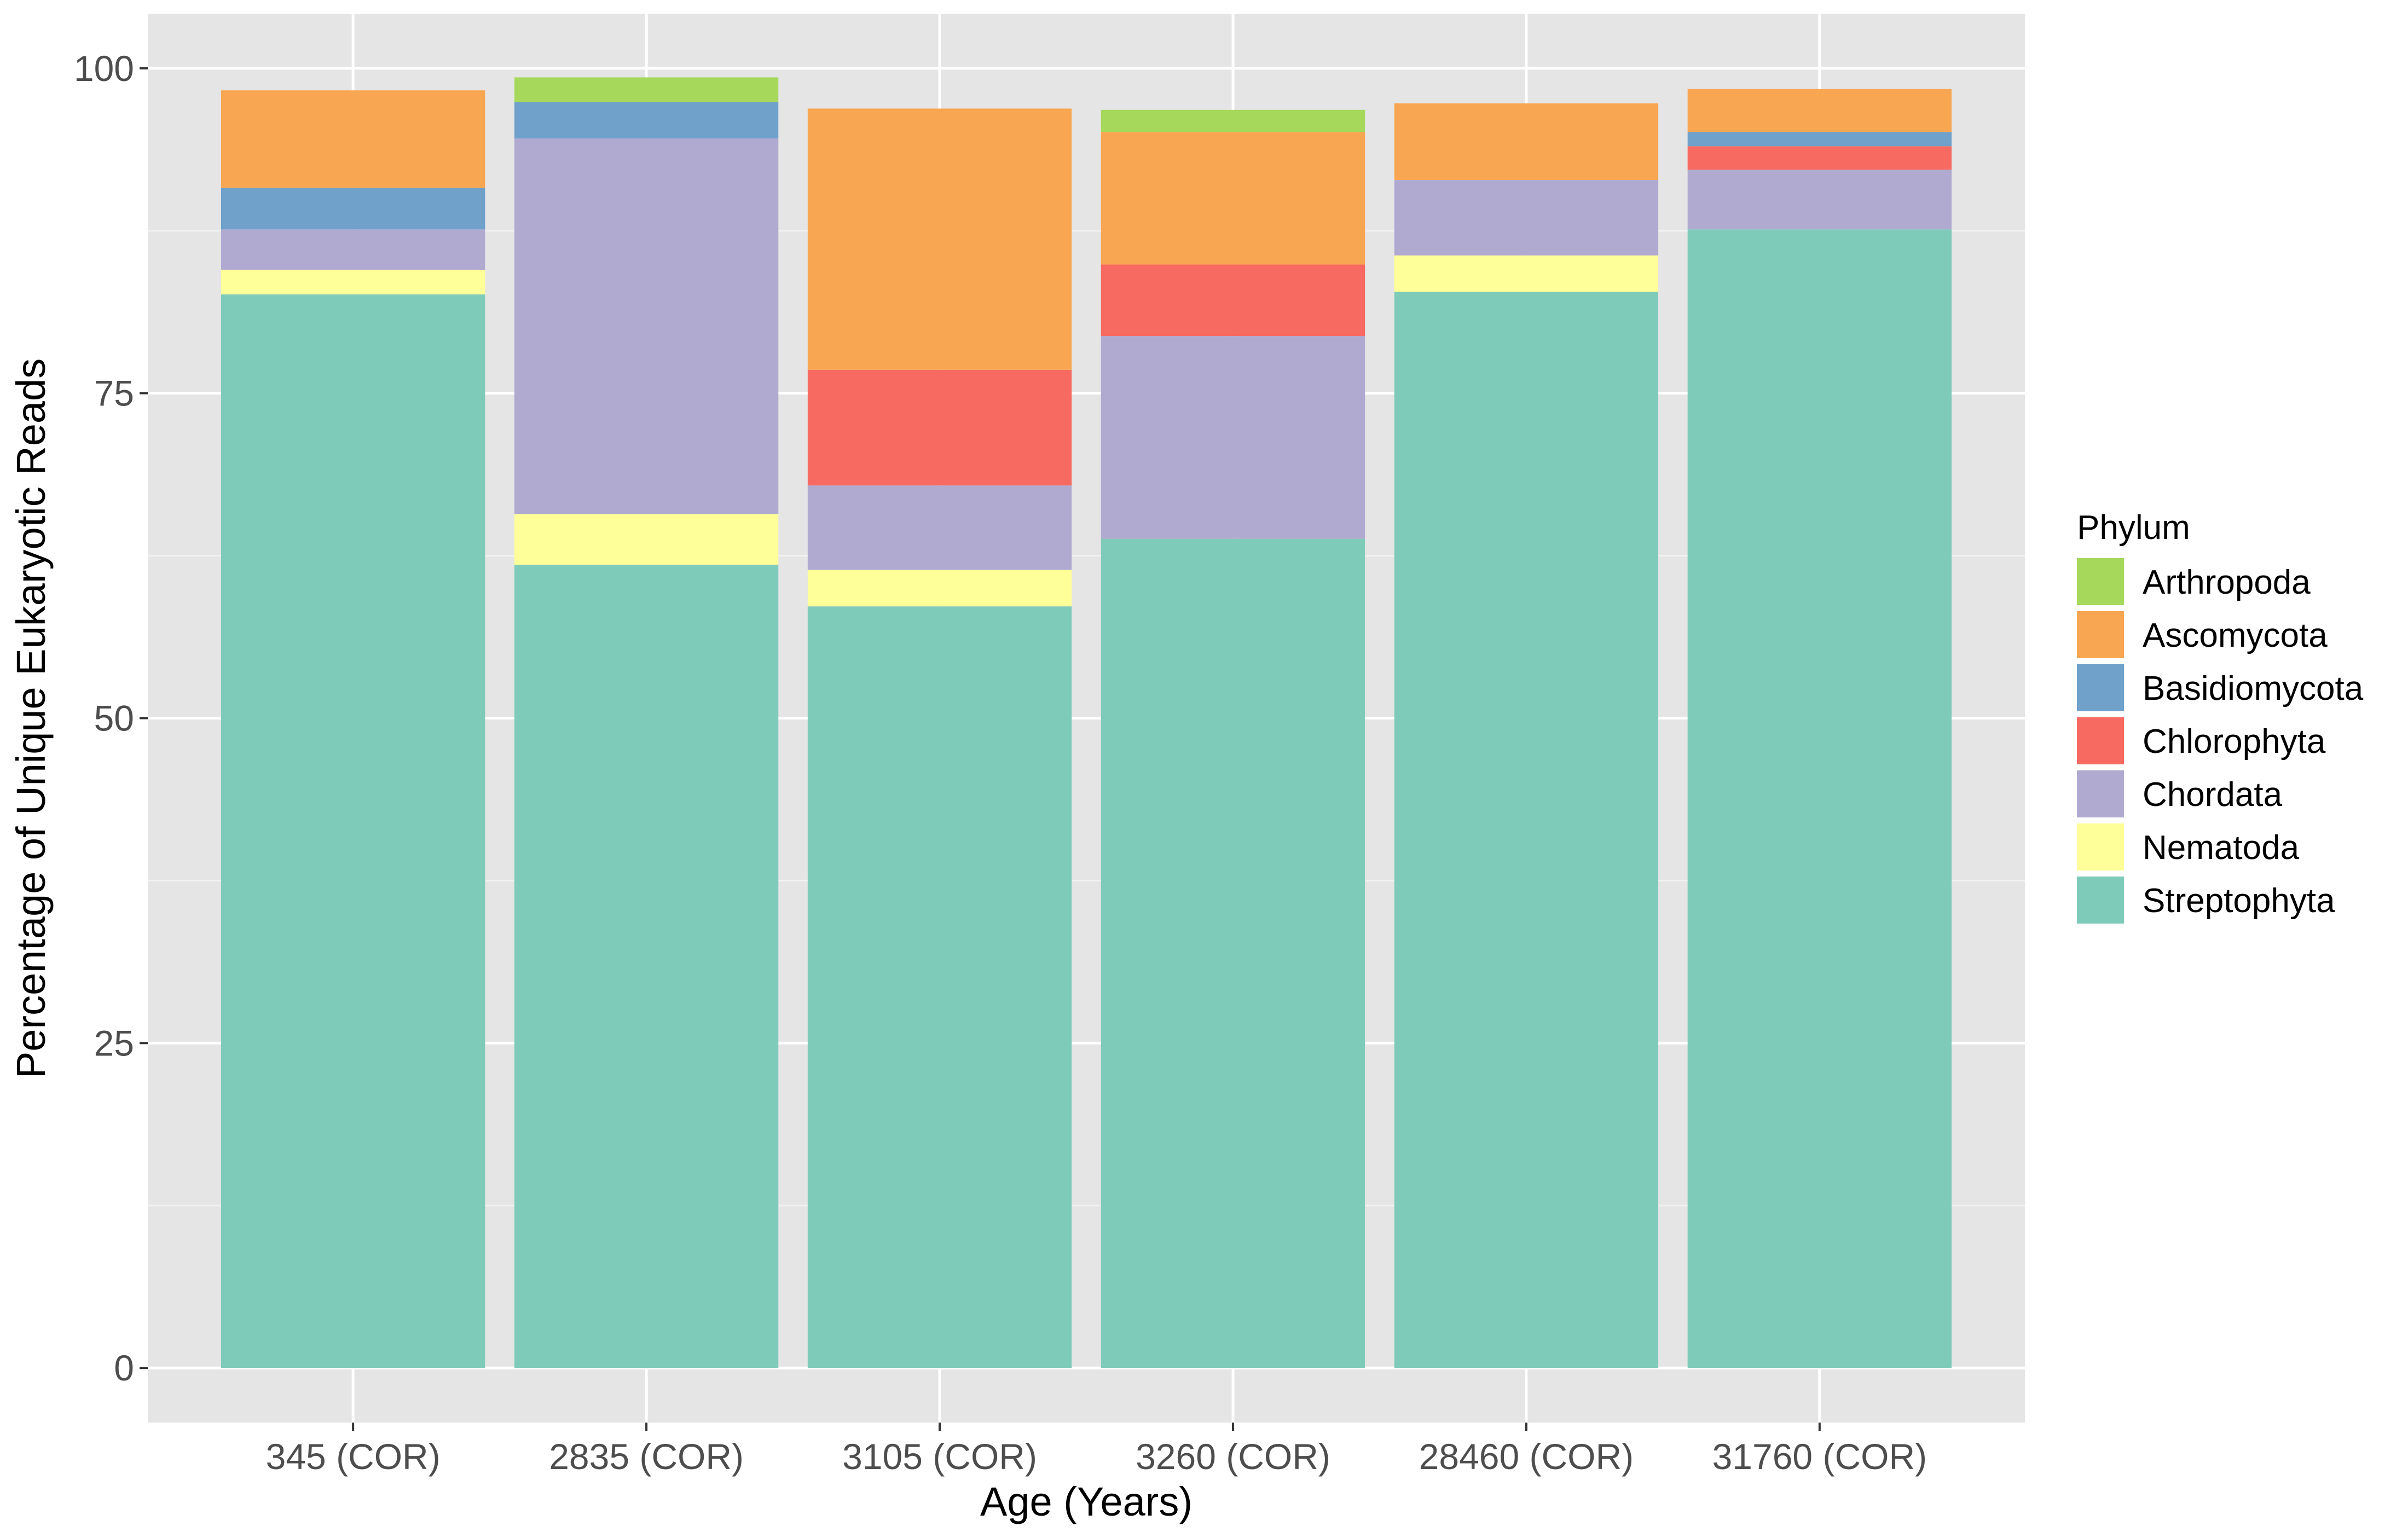  I want to click on legend-title: Phylum, so click(2133, 528).